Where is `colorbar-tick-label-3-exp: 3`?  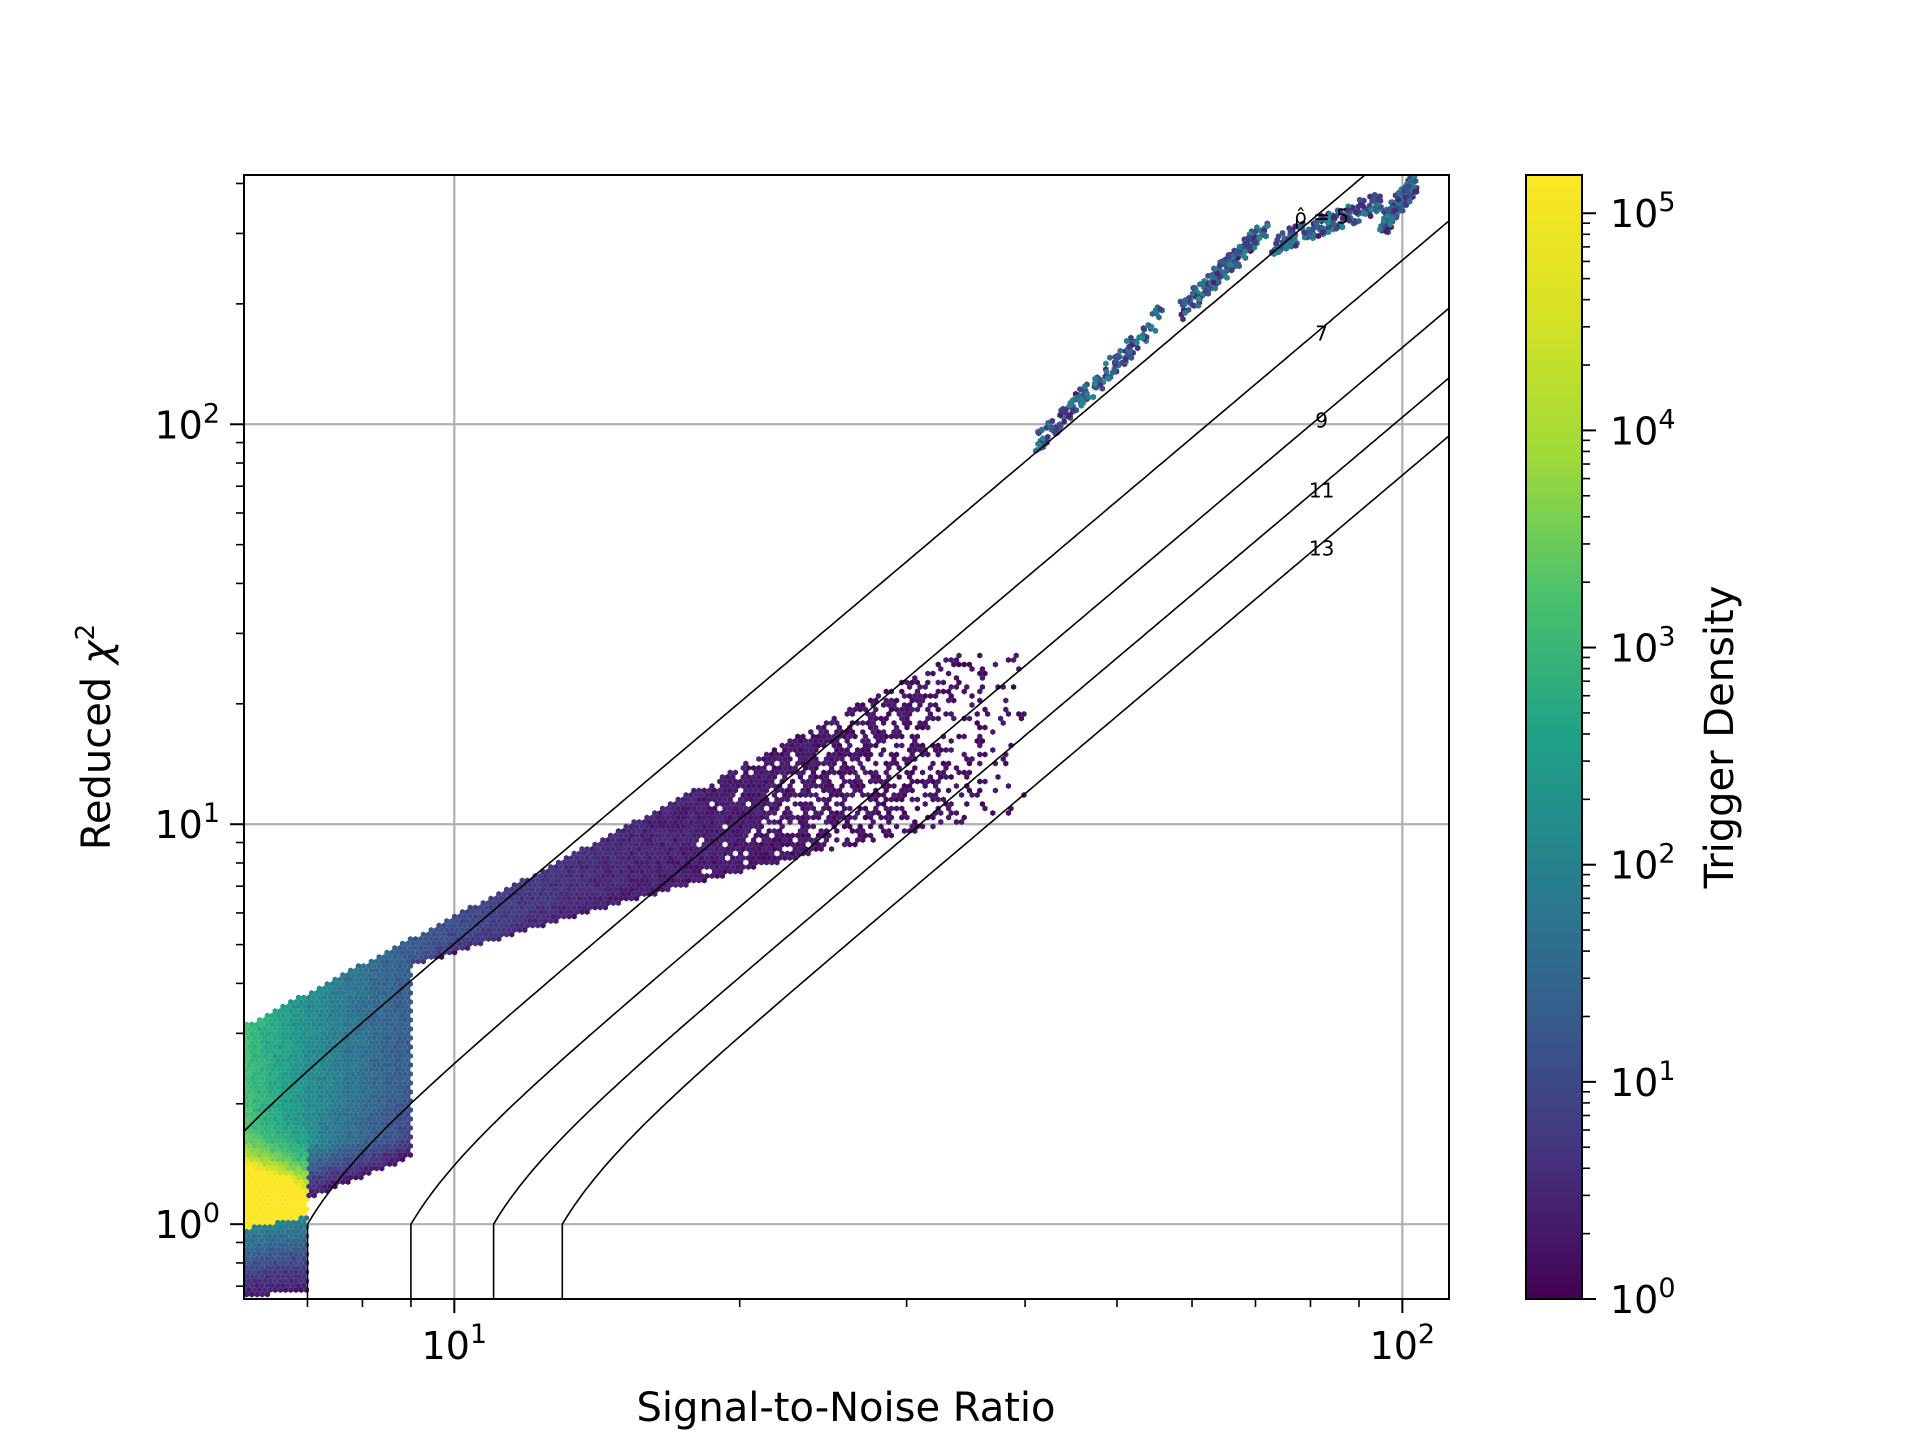 colorbar-tick-label-3-exp: 3 is located at coordinates (1666, 637).